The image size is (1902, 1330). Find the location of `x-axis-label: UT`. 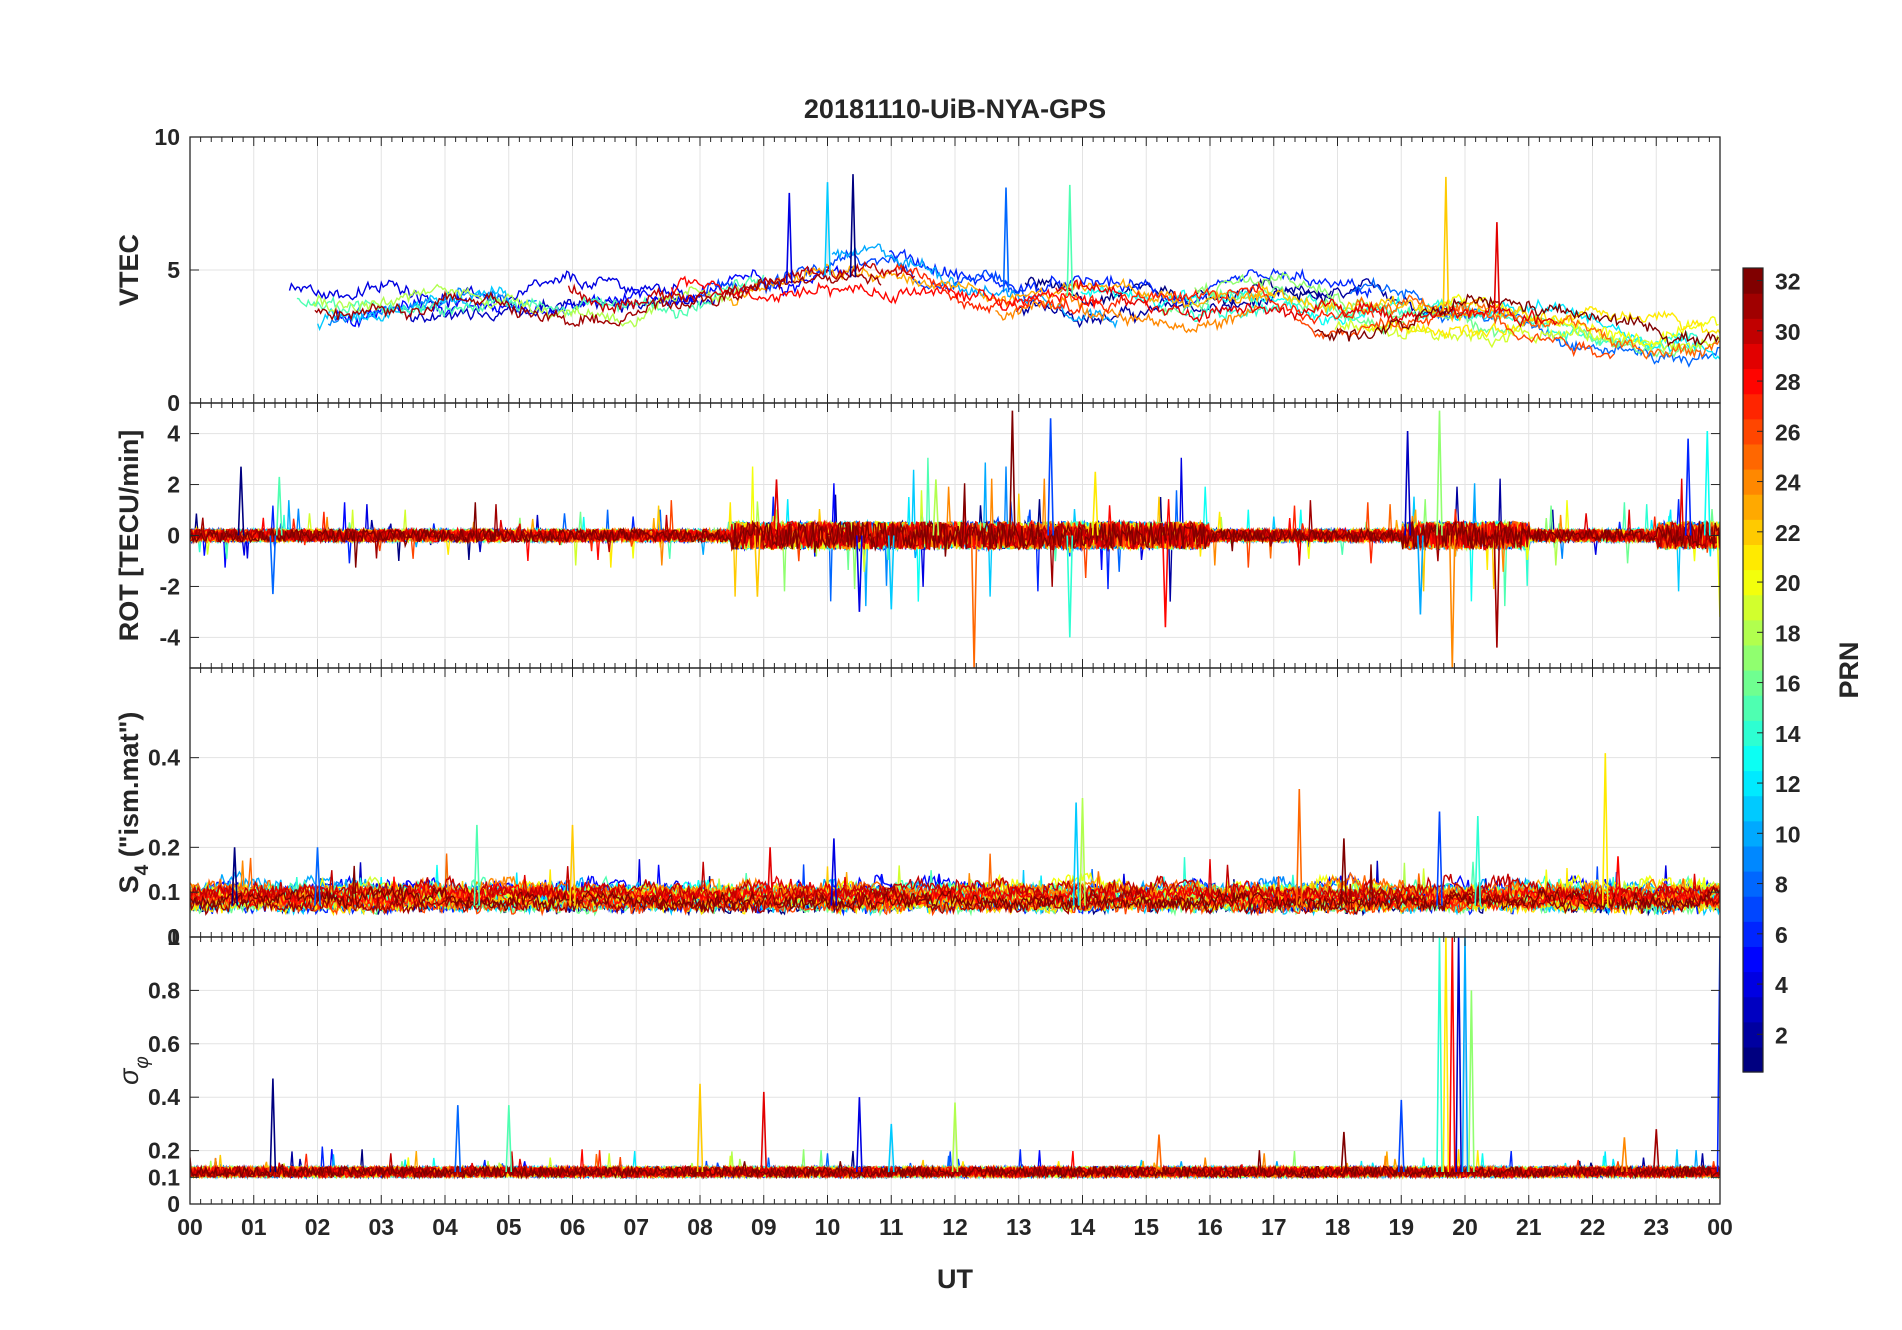

x-axis-label: UT is located at coordinates (955, 1279).